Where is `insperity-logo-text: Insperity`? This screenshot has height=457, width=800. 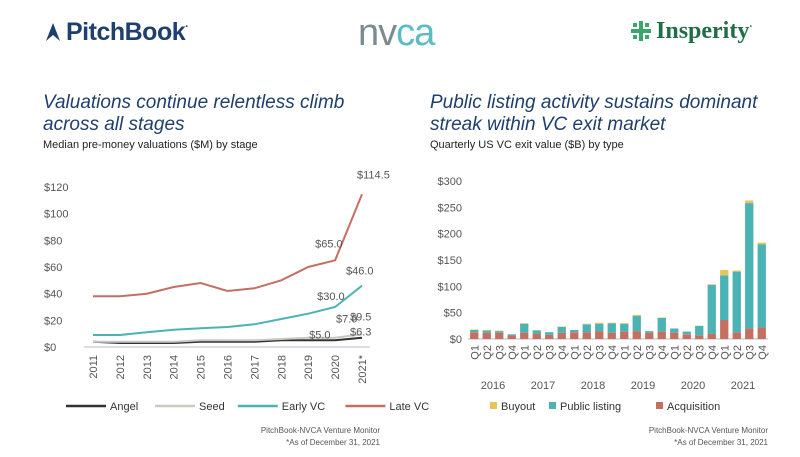
insperity-logo-text: Insperity is located at coordinates (703, 31).